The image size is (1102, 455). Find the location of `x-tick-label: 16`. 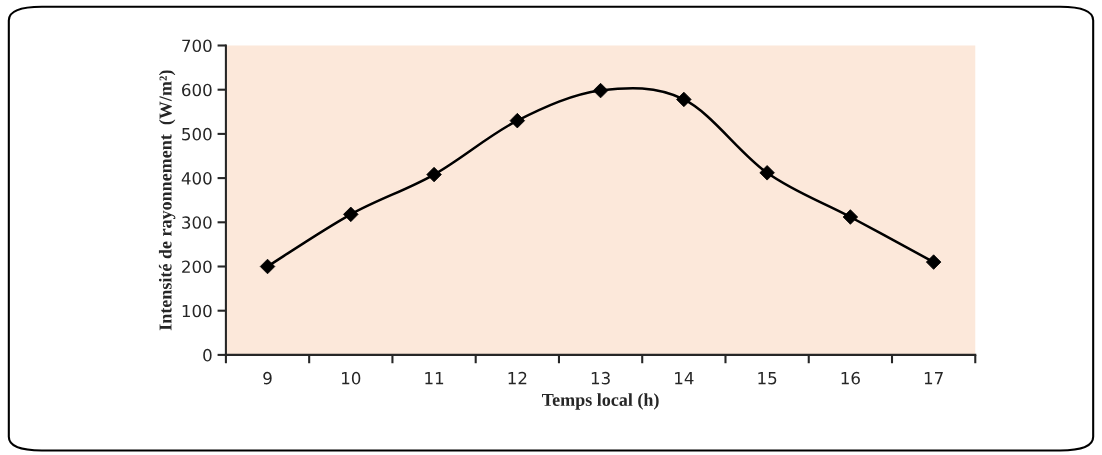

x-tick-label: 16 is located at coordinates (850, 378).